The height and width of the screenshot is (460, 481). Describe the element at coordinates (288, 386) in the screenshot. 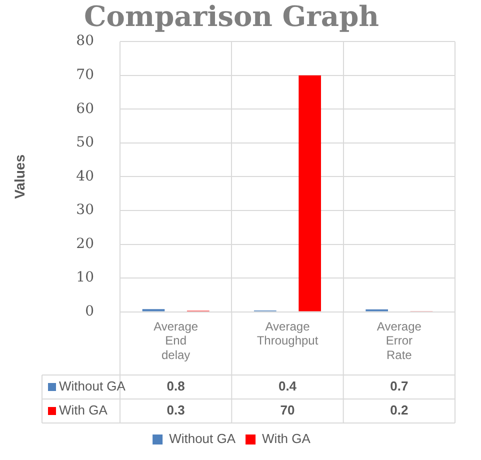

I see `data-label: 0.4` at that location.